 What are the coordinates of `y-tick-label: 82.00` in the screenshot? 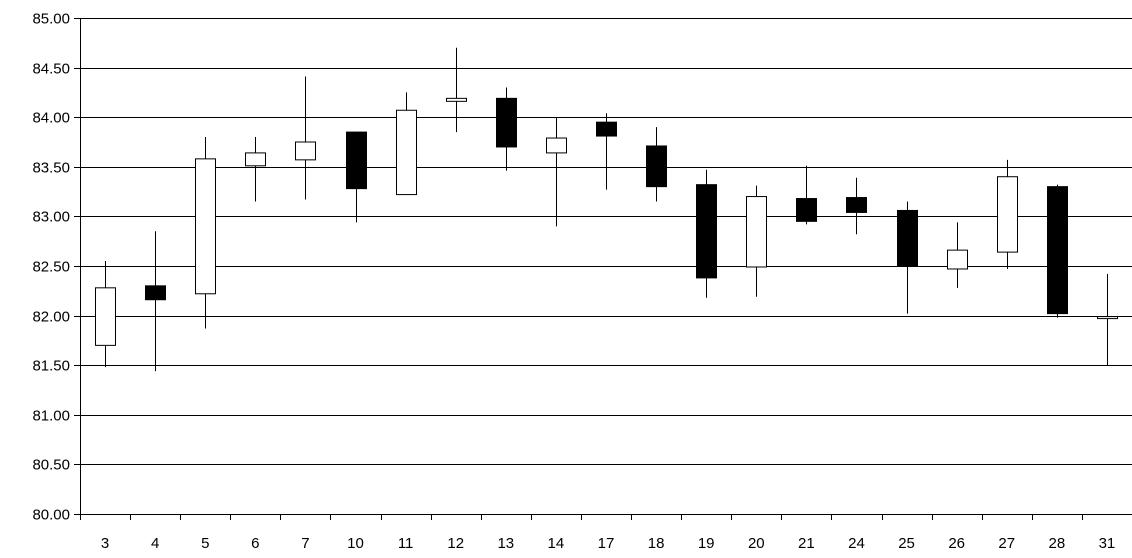 It's located at (51, 317).